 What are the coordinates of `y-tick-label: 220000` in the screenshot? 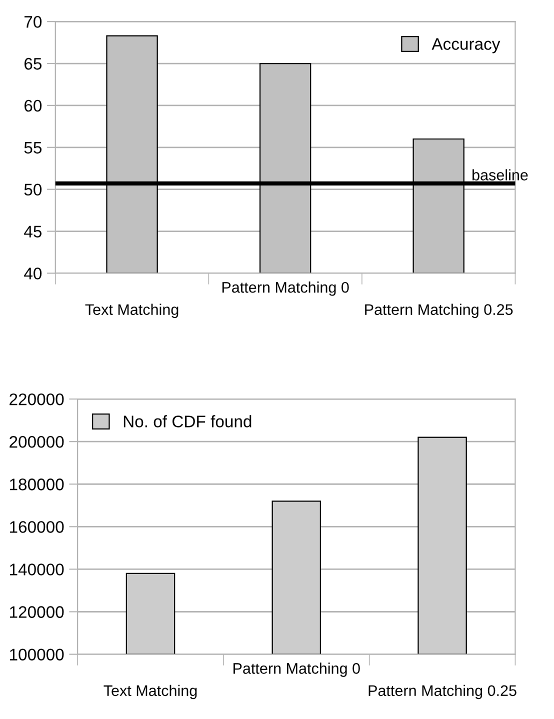 It's located at (37, 399).